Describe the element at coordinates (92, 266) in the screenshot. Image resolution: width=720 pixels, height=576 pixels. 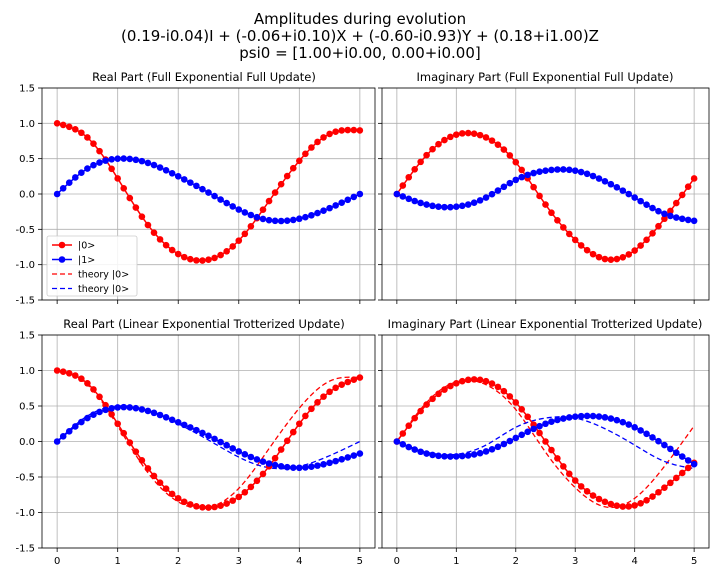
I see `legend: |0> |1> theory |0> theory |0>` at that location.